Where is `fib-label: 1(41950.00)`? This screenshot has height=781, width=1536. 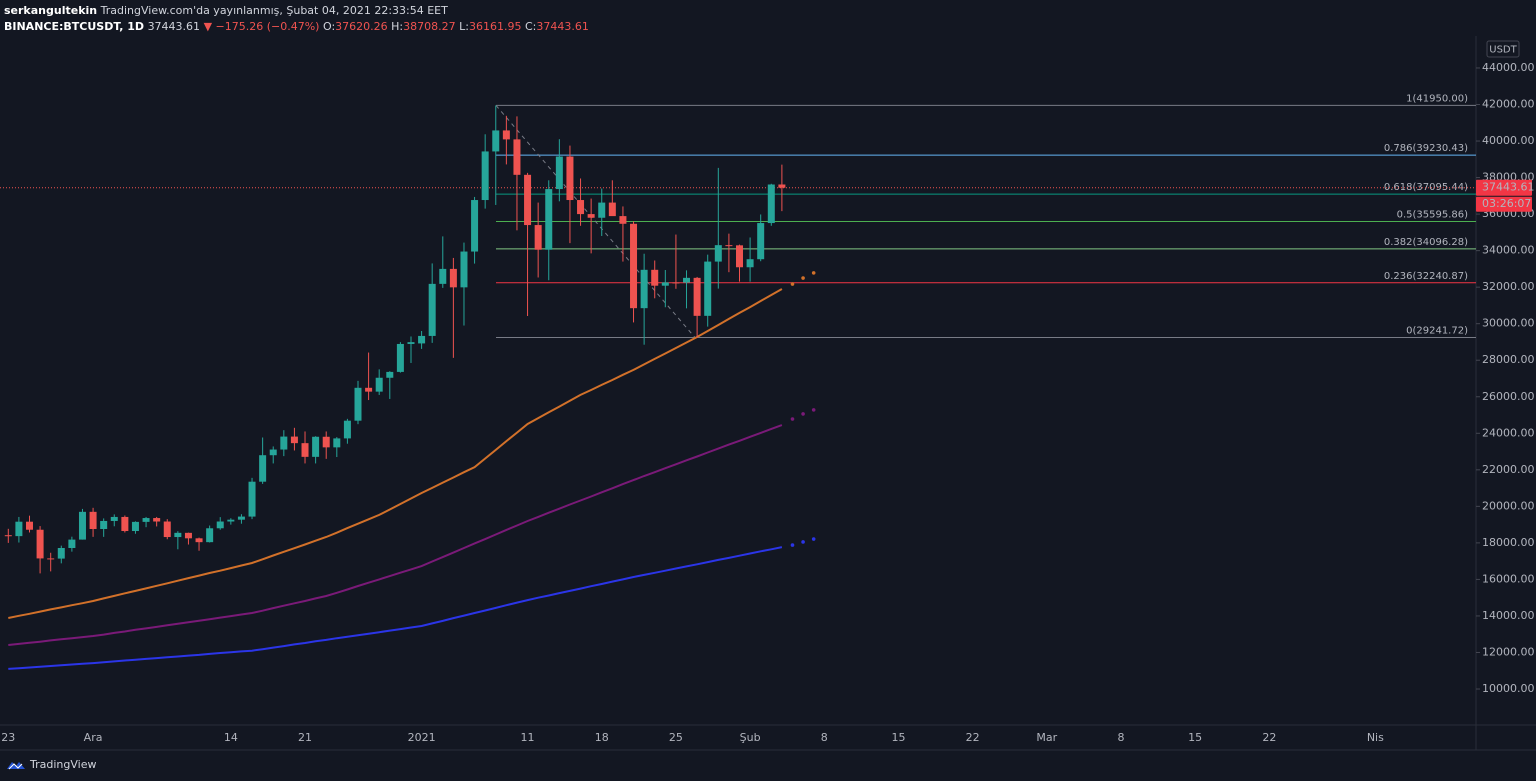 fib-label: 1(41950.00) is located at coordinates (1437, 98).